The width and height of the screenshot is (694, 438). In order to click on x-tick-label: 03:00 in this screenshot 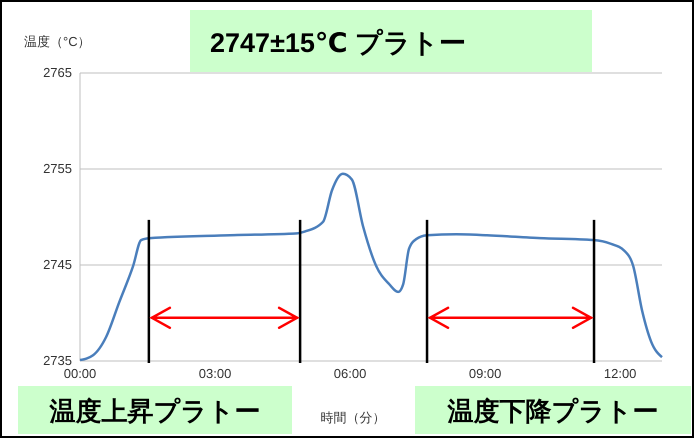, I will do `click(215, 374)`.